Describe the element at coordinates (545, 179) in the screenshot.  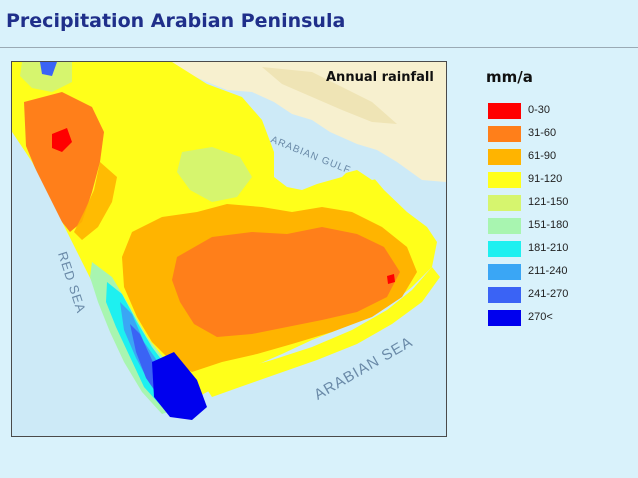
I see `legend-label: 91-120` at that location.